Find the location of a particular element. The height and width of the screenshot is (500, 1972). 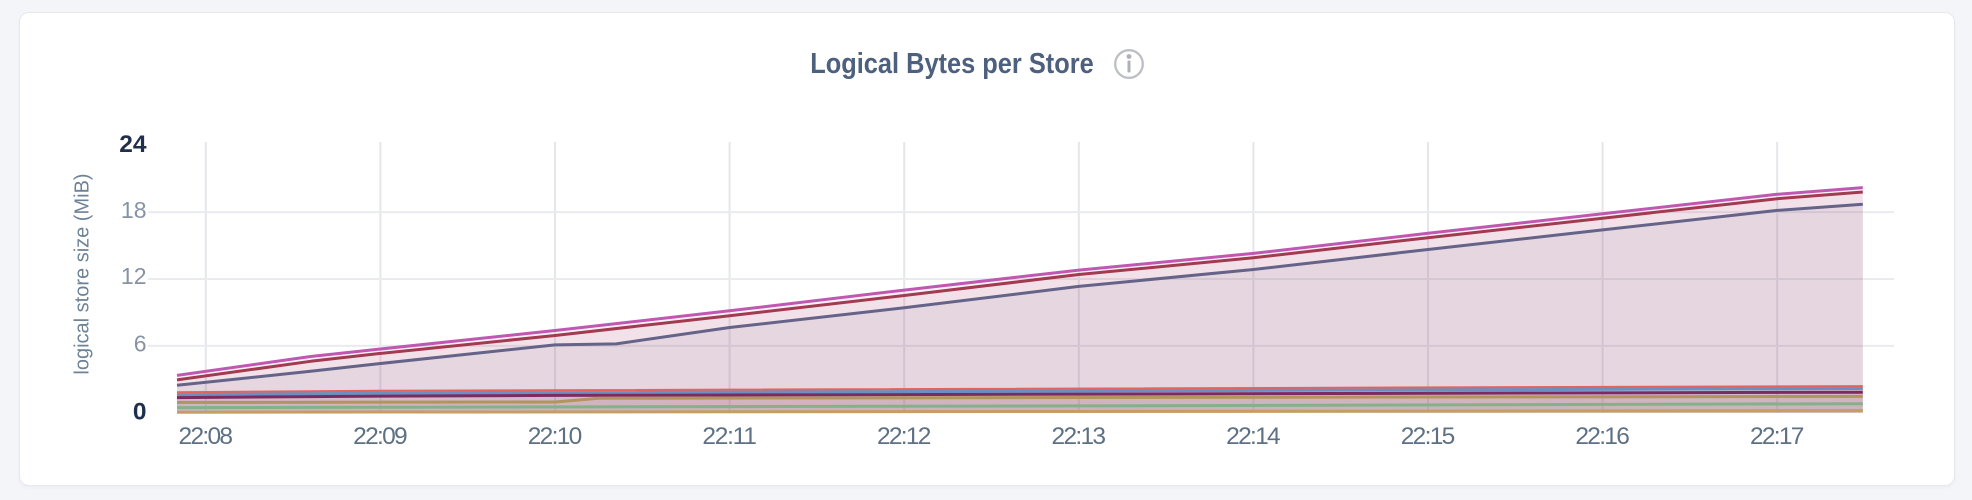

svg-text: 22:08 is located at coordinates (206, 436).